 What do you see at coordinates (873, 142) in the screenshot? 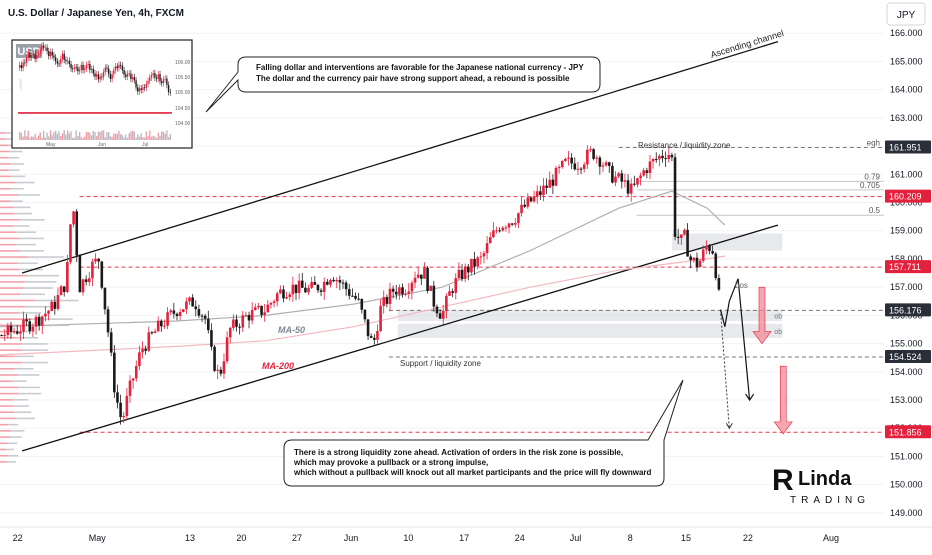
I see `eqh-tag: eqh` at bounding box center [873, 142].